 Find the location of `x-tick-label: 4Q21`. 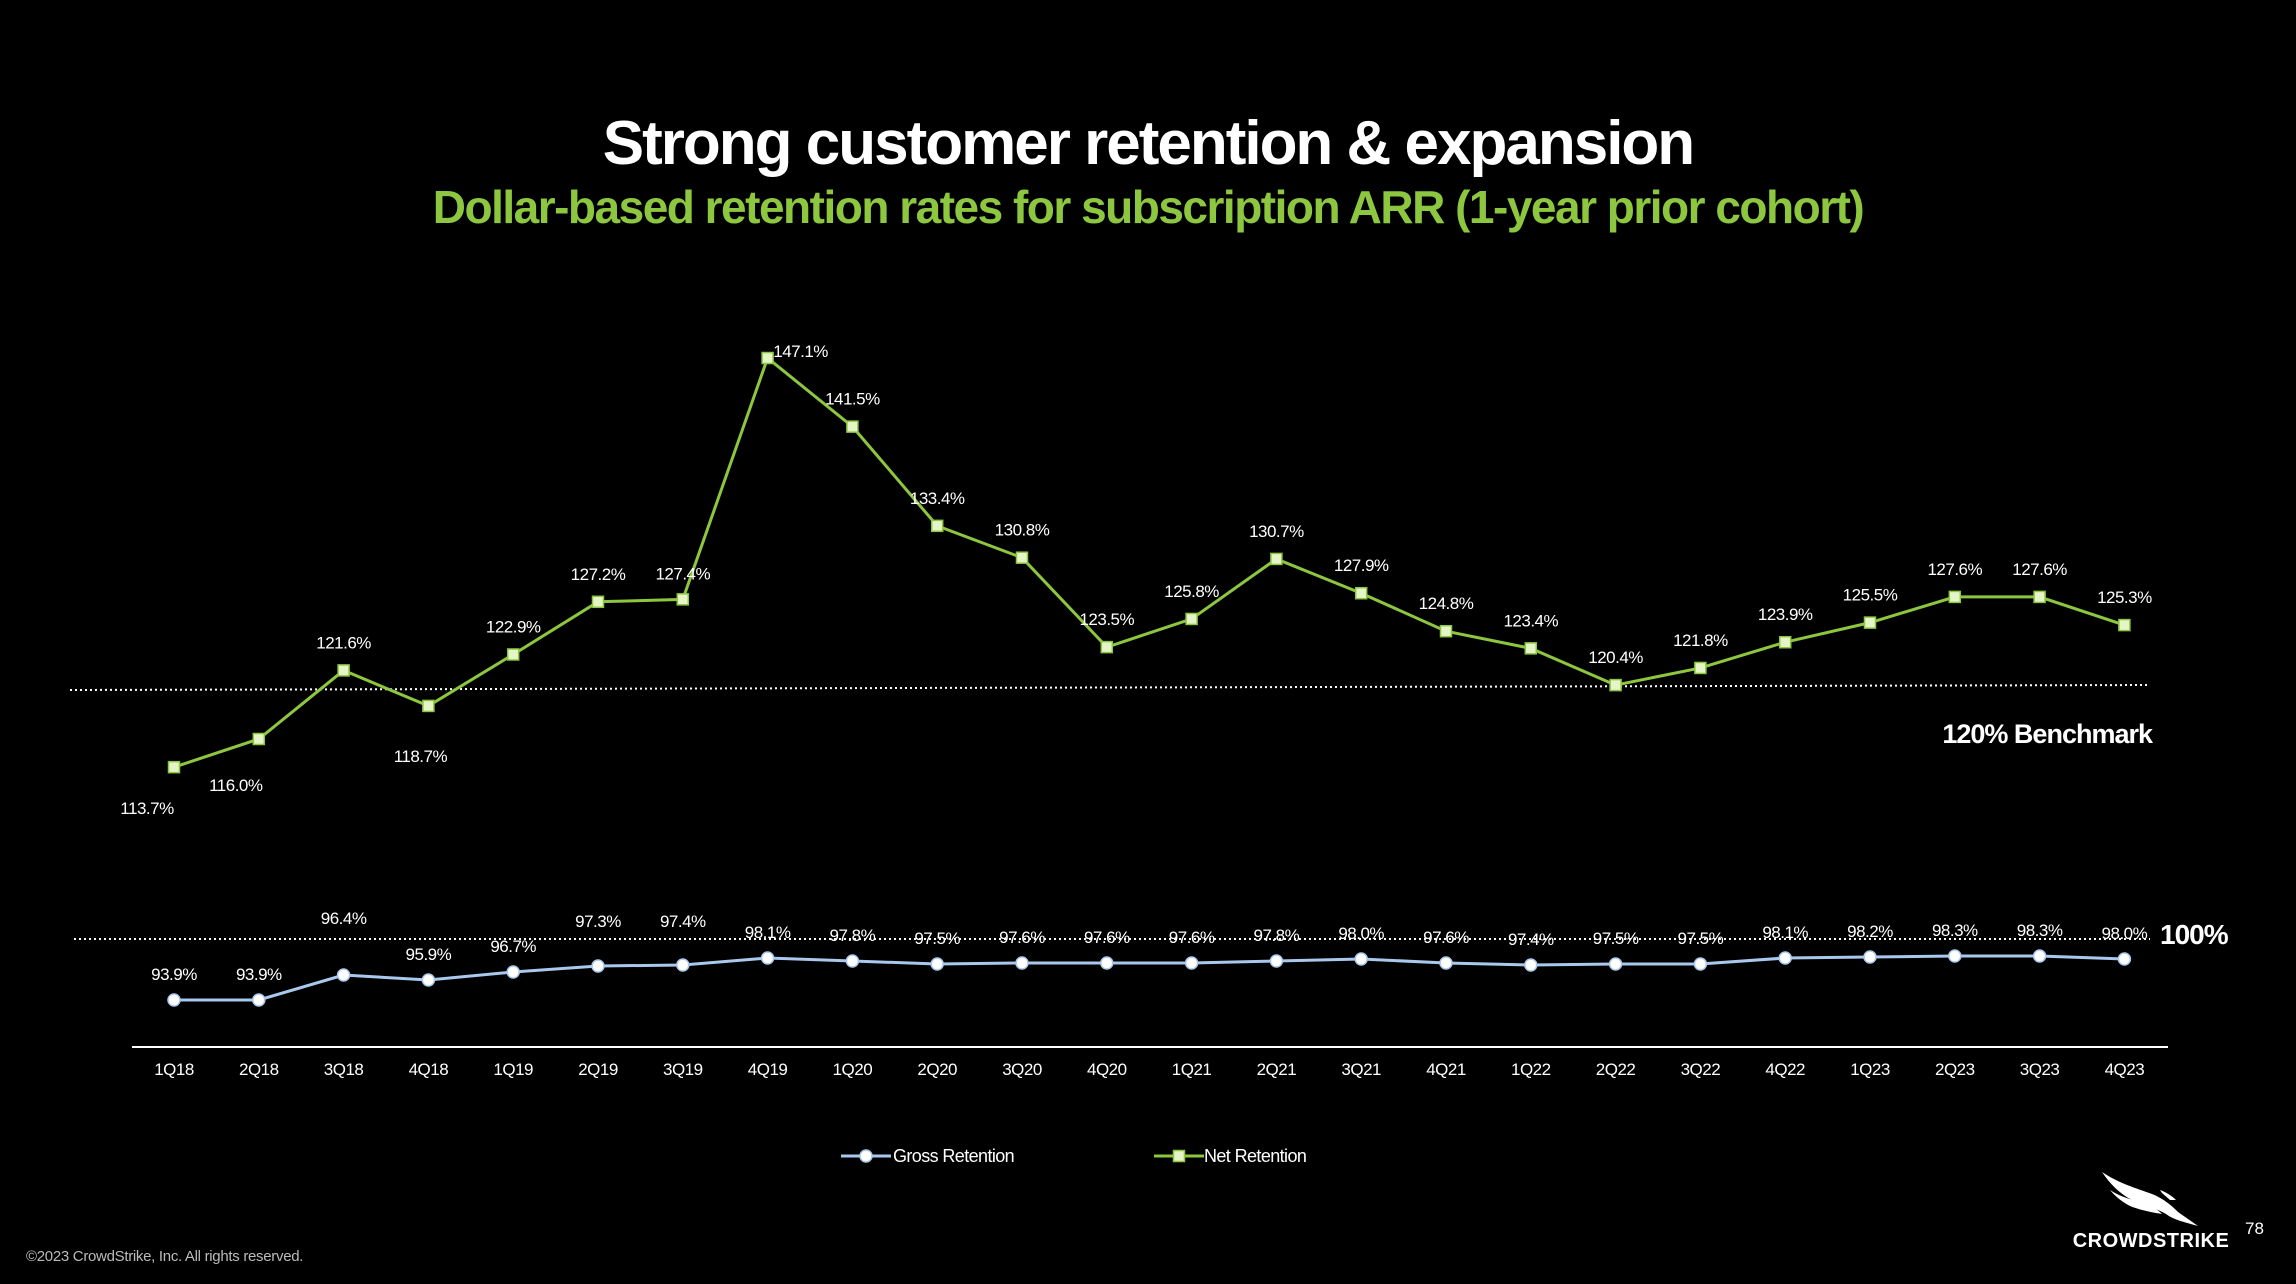

x-tick-label: 4Q21 is located at coordinates (1446, 1069).